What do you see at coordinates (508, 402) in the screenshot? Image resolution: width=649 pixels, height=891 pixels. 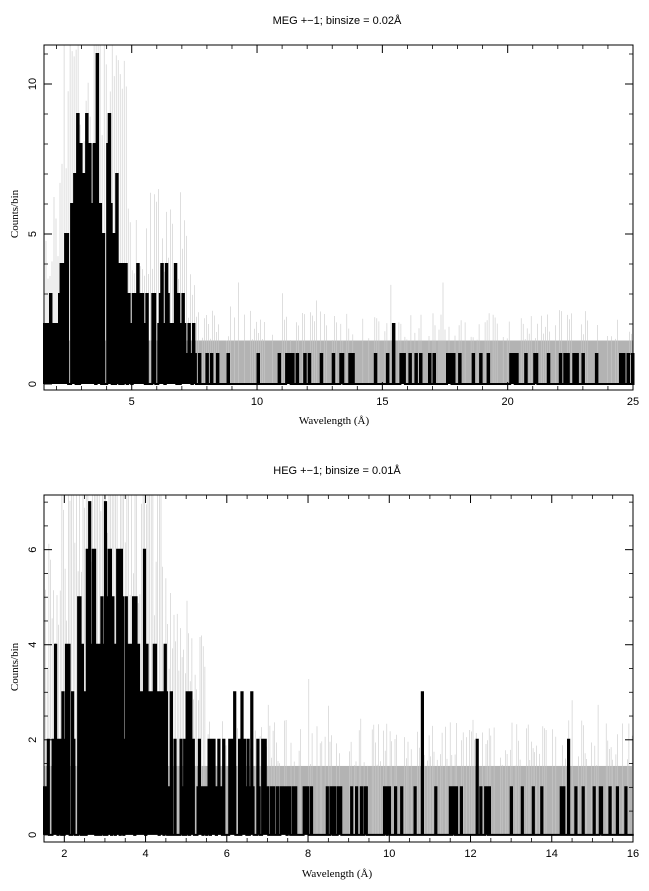 I see `x-tick-label: 20` at bounding box center [508, 402].